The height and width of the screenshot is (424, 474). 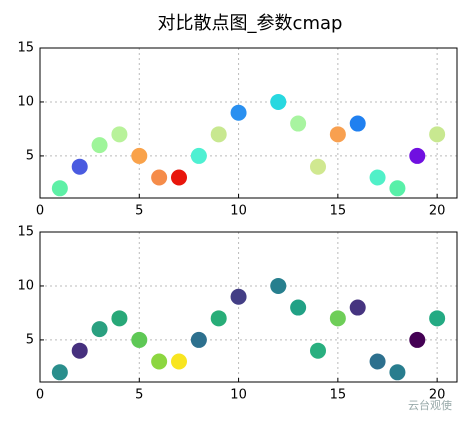 I want to click on watermark: 云台观使, so click(x=430, y=405).